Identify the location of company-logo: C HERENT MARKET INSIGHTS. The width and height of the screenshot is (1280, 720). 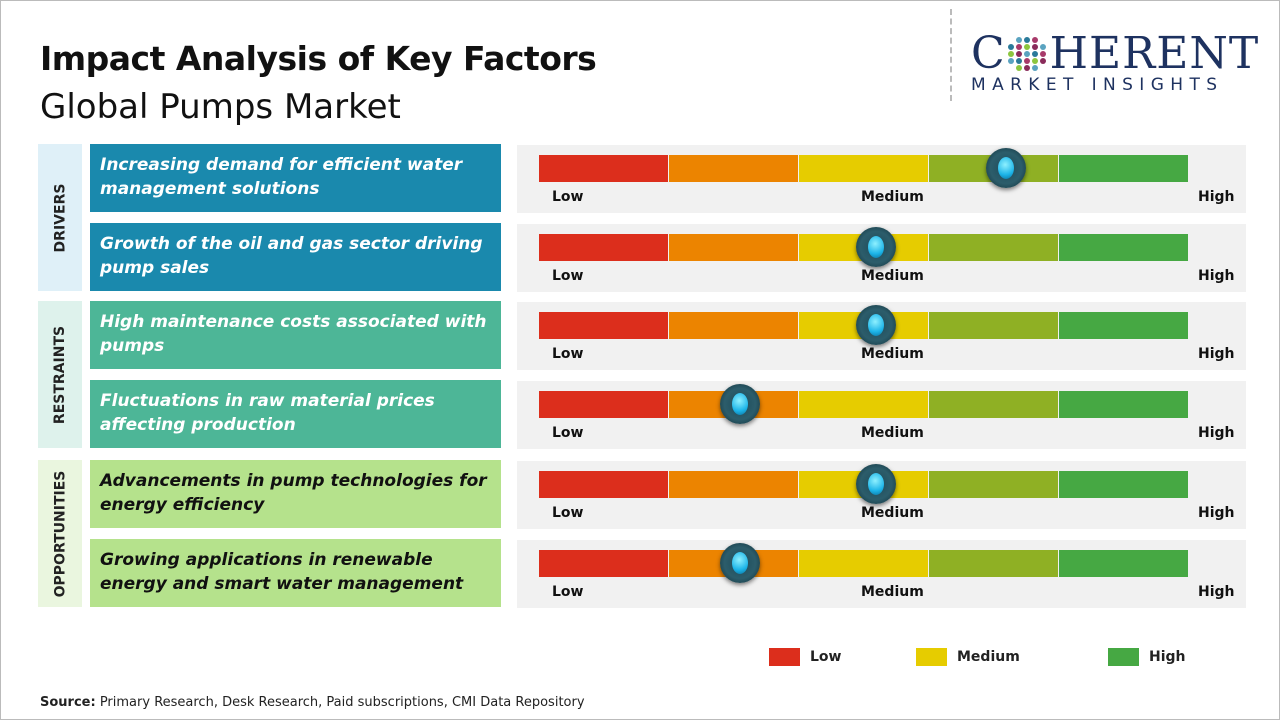
(1116, 62).